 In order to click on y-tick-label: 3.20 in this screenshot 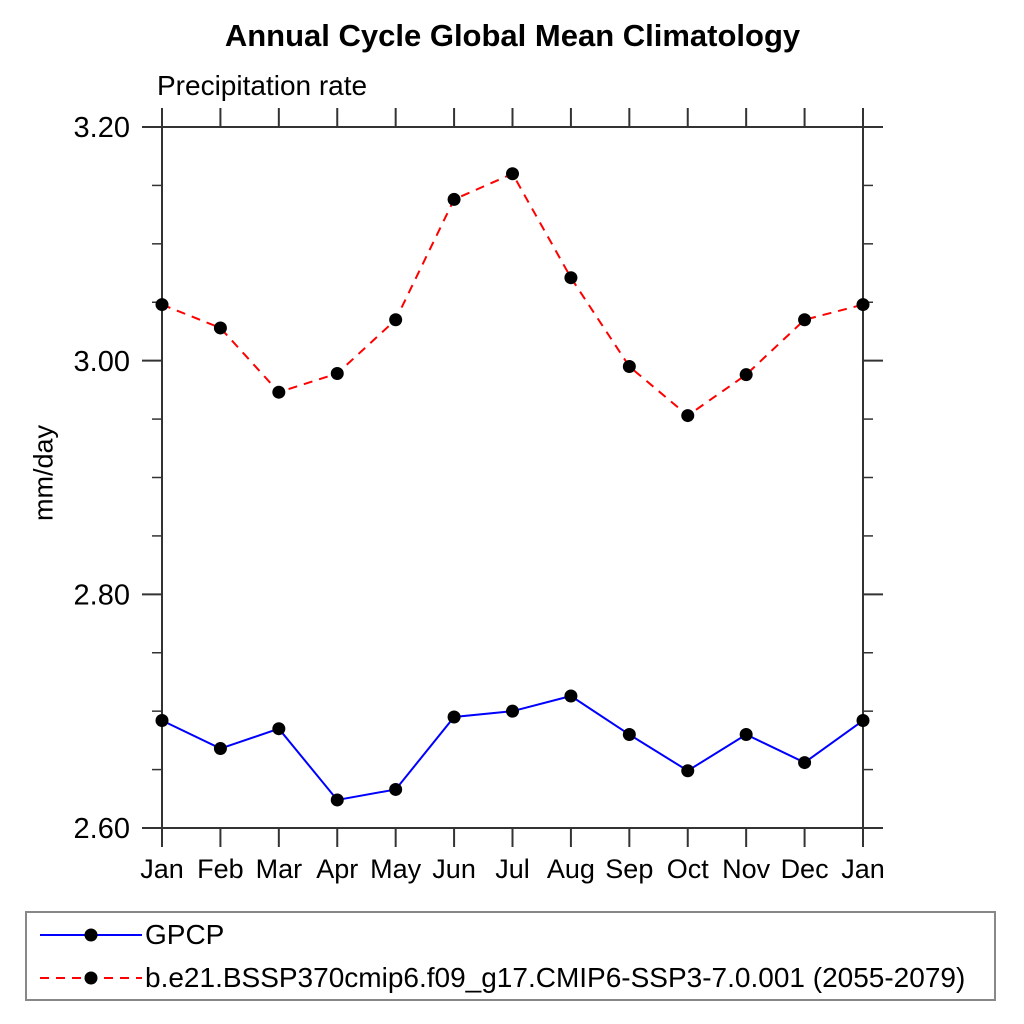, I will do `click(102, 128)`.